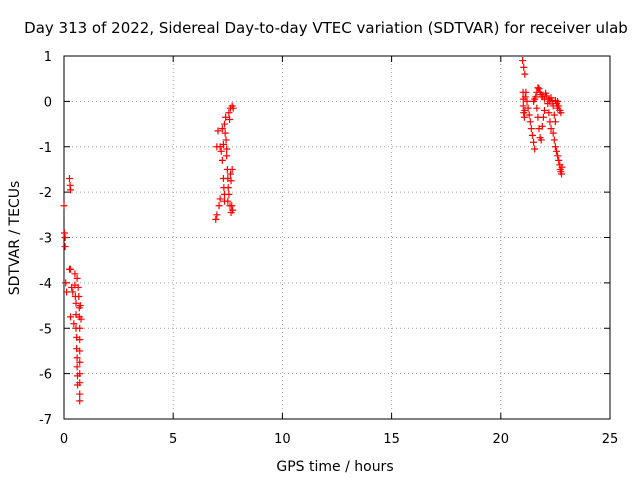  Describe the element at coordinates (173, 439) in the screenshot. I see `x-tick-label: 5` at that location.